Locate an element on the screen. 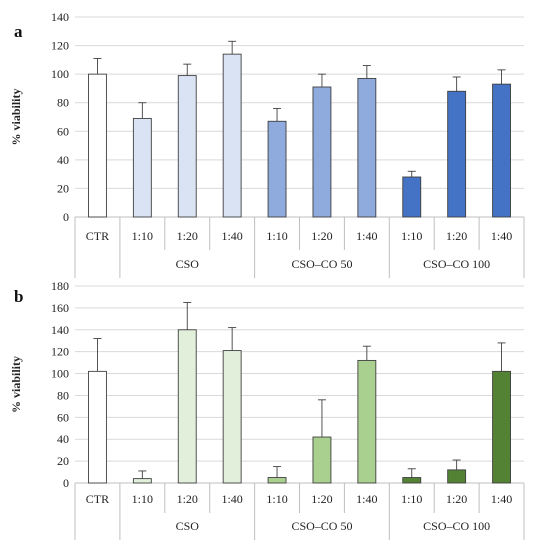 The width and height of the screenshot is (533, 550). panel-label-a: a is located at coordinates (18, 31).